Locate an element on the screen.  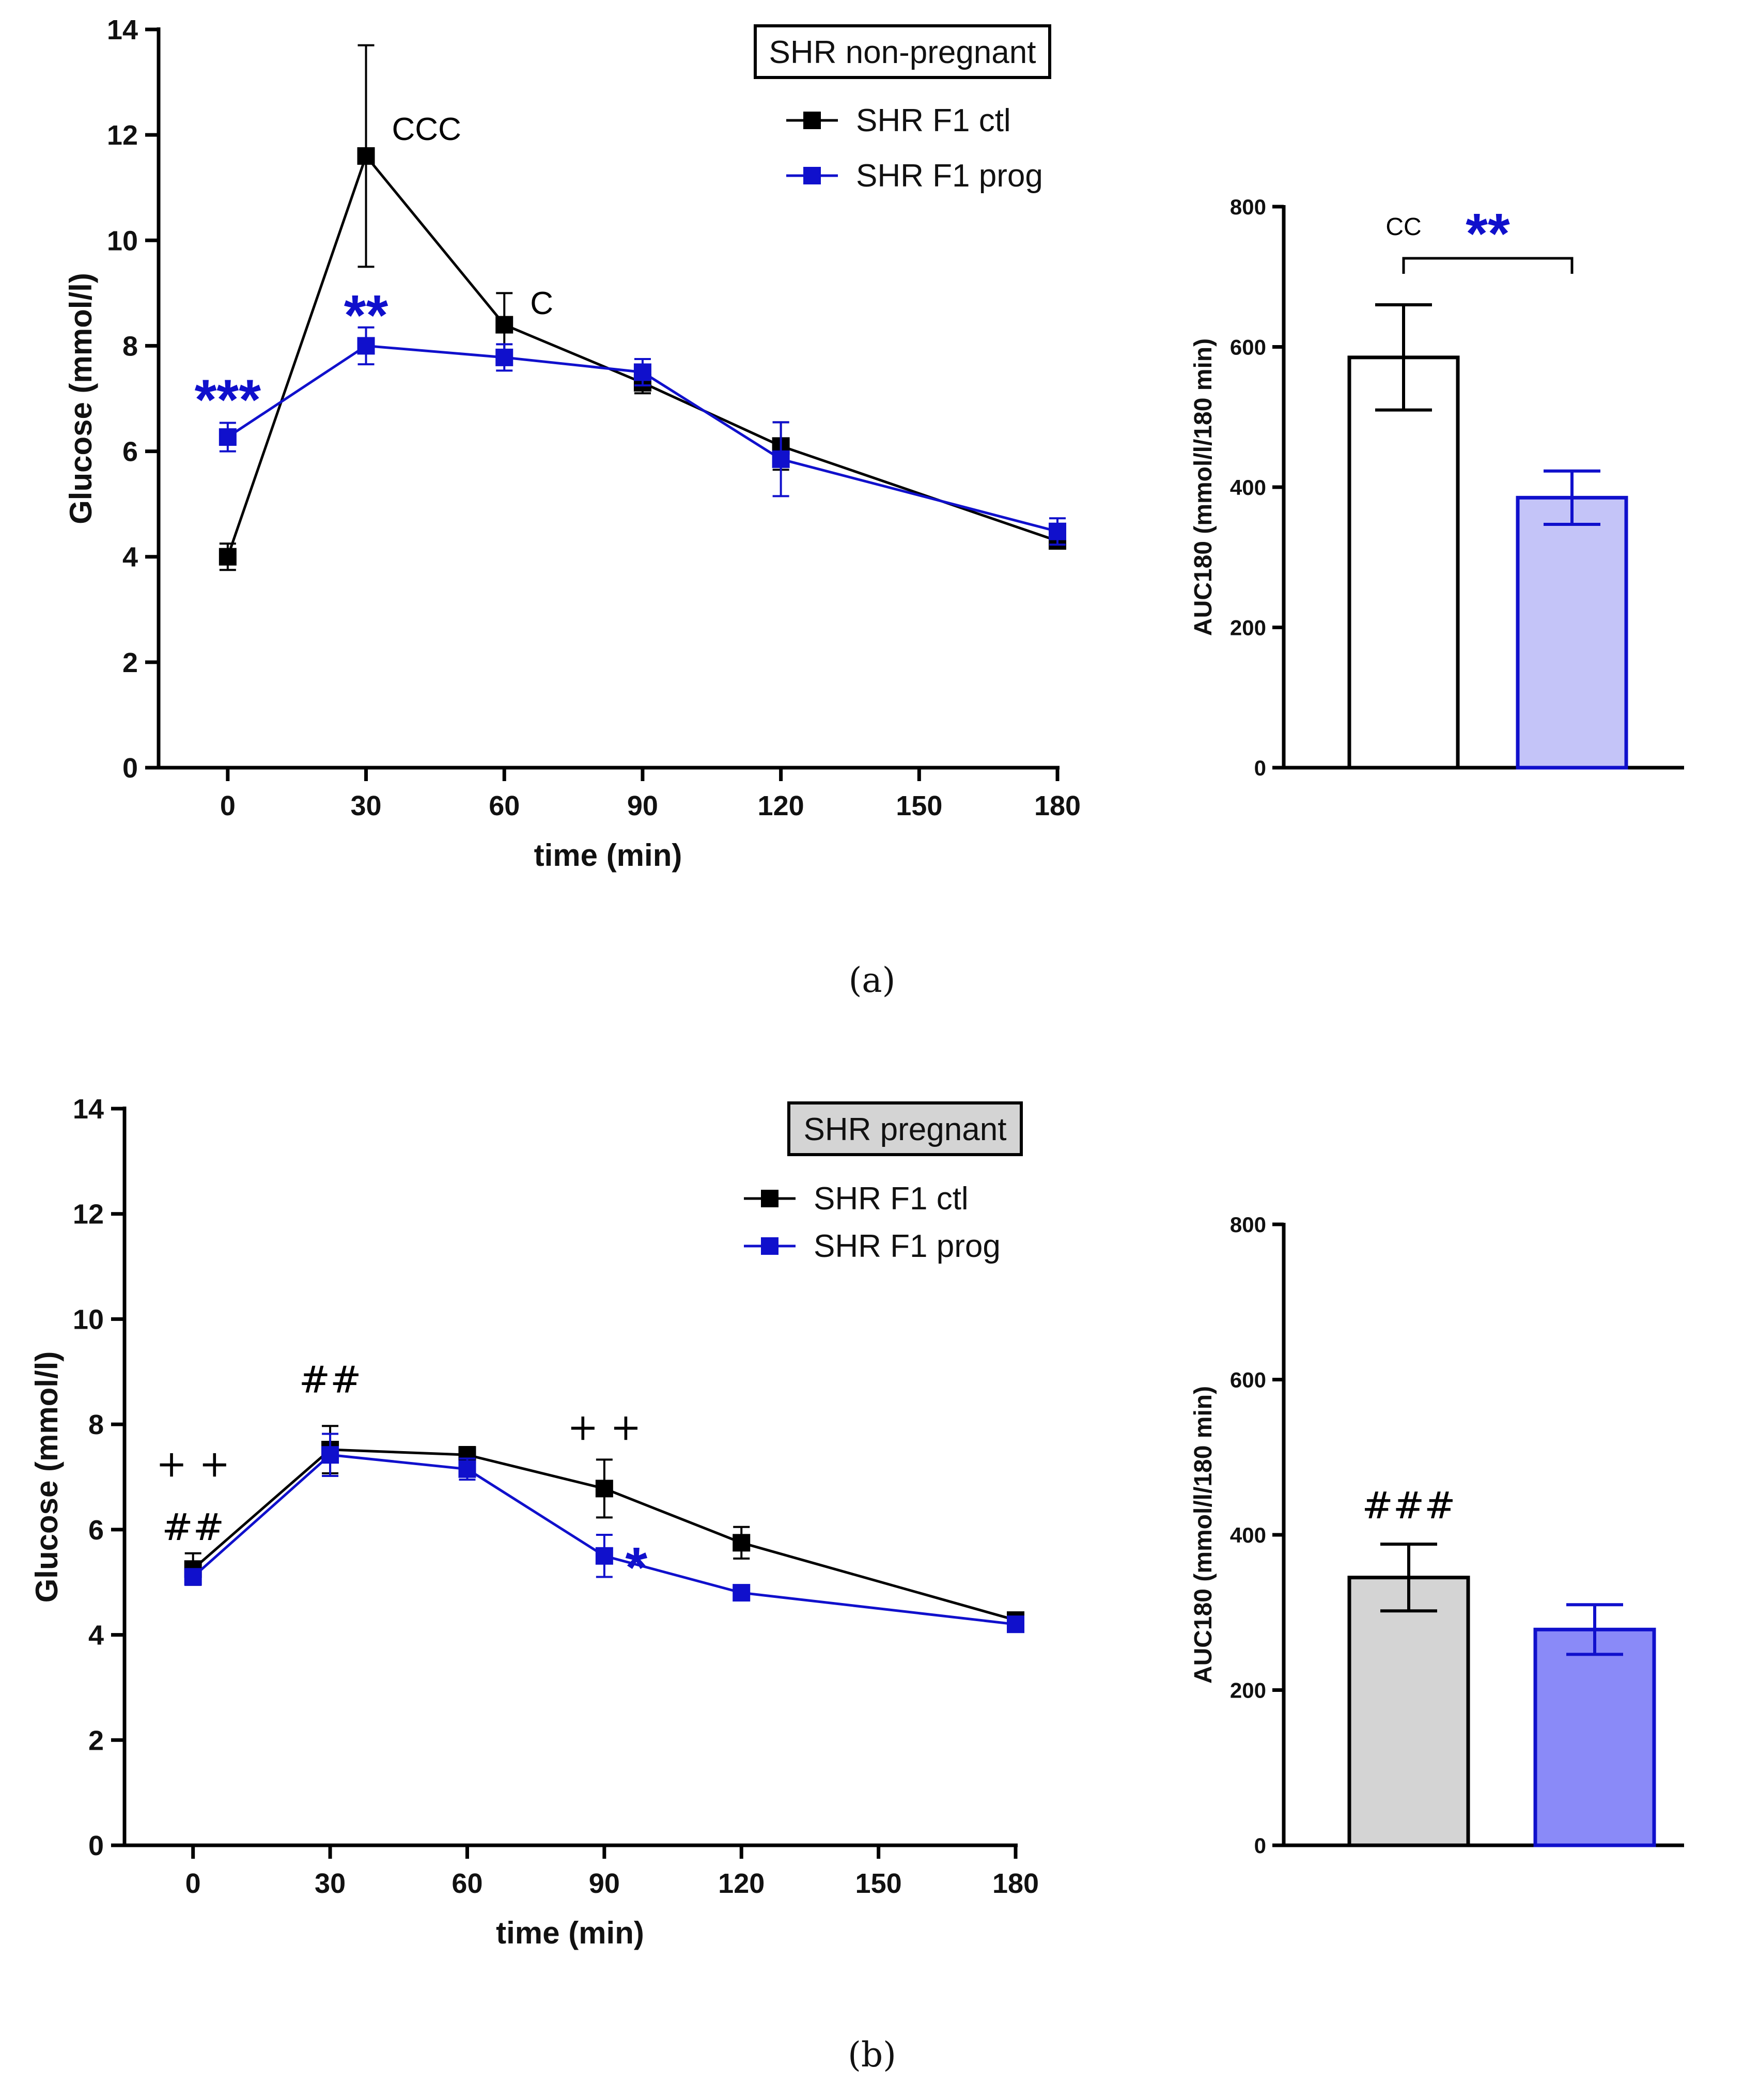
annotation-label: ### is located at coordinates (1409, 1505).